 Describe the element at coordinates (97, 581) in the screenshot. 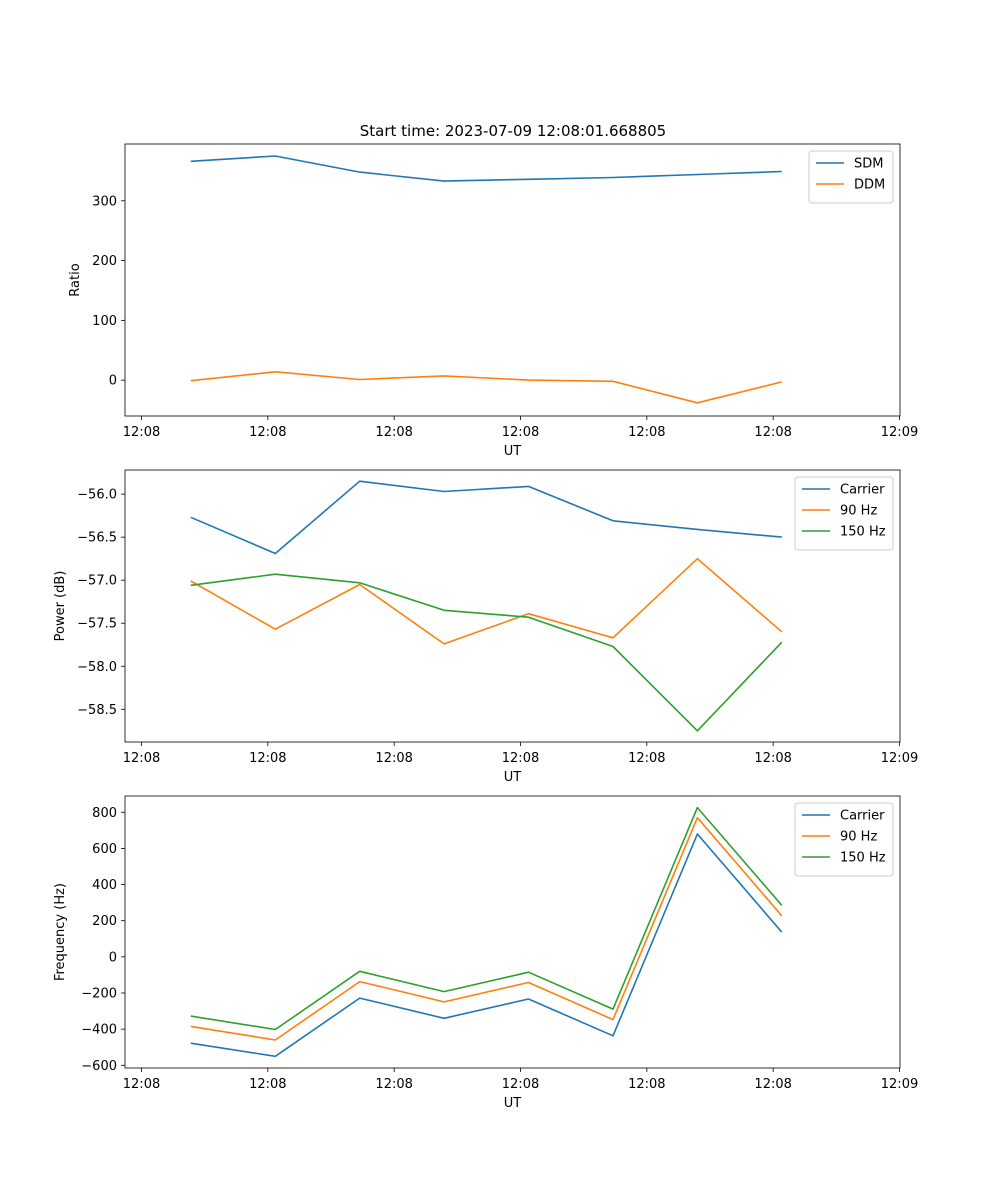

I see `y-tick-label: −57.0` at that location.